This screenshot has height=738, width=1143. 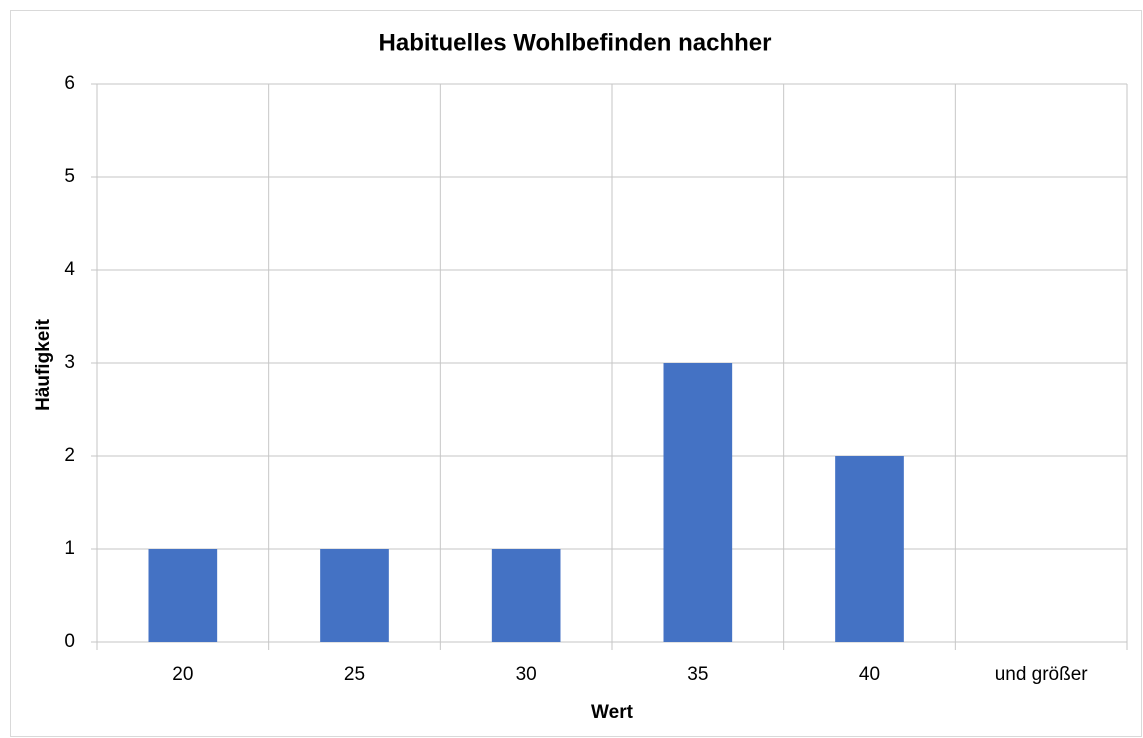 What do you see at coordinates (354, 674) in the screenshot?
I see `x-tick-label: 25` at bounding box center [354, 674].